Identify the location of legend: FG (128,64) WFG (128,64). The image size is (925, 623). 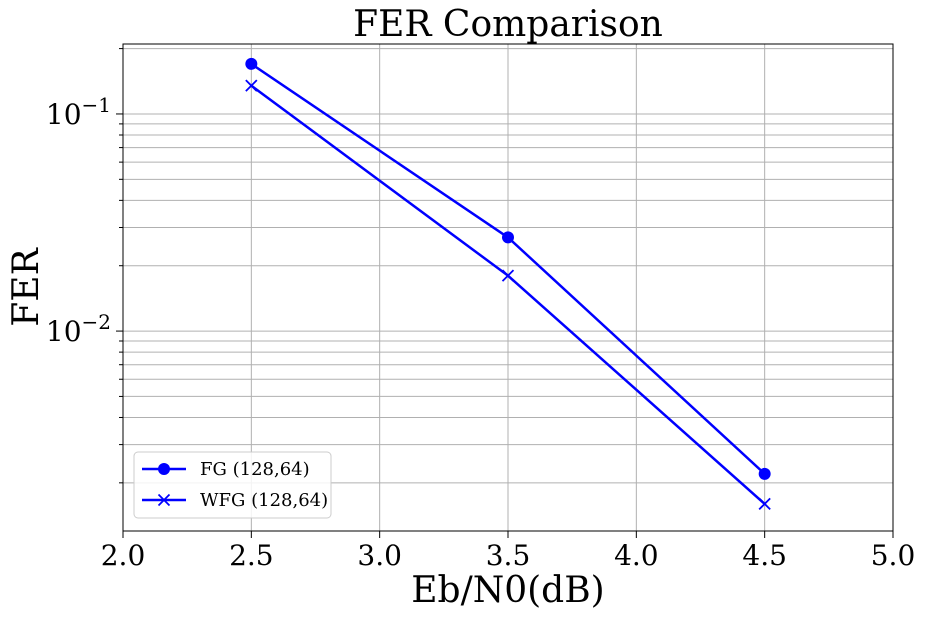
(232, 485).